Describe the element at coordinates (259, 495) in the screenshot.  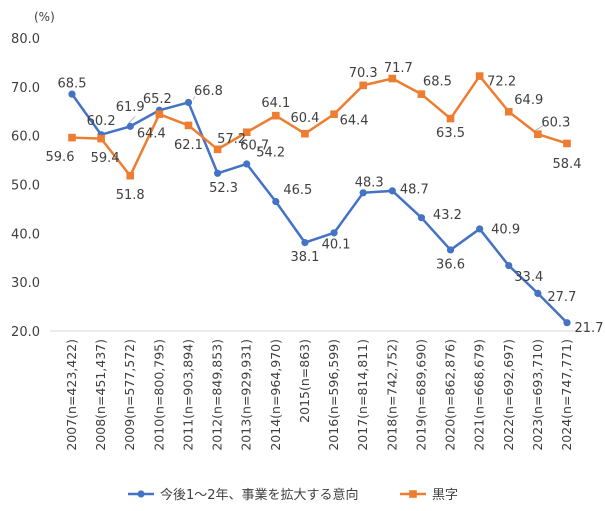
I see `legend-label: 今後1～2年、事業を拡大する意向` at that location.